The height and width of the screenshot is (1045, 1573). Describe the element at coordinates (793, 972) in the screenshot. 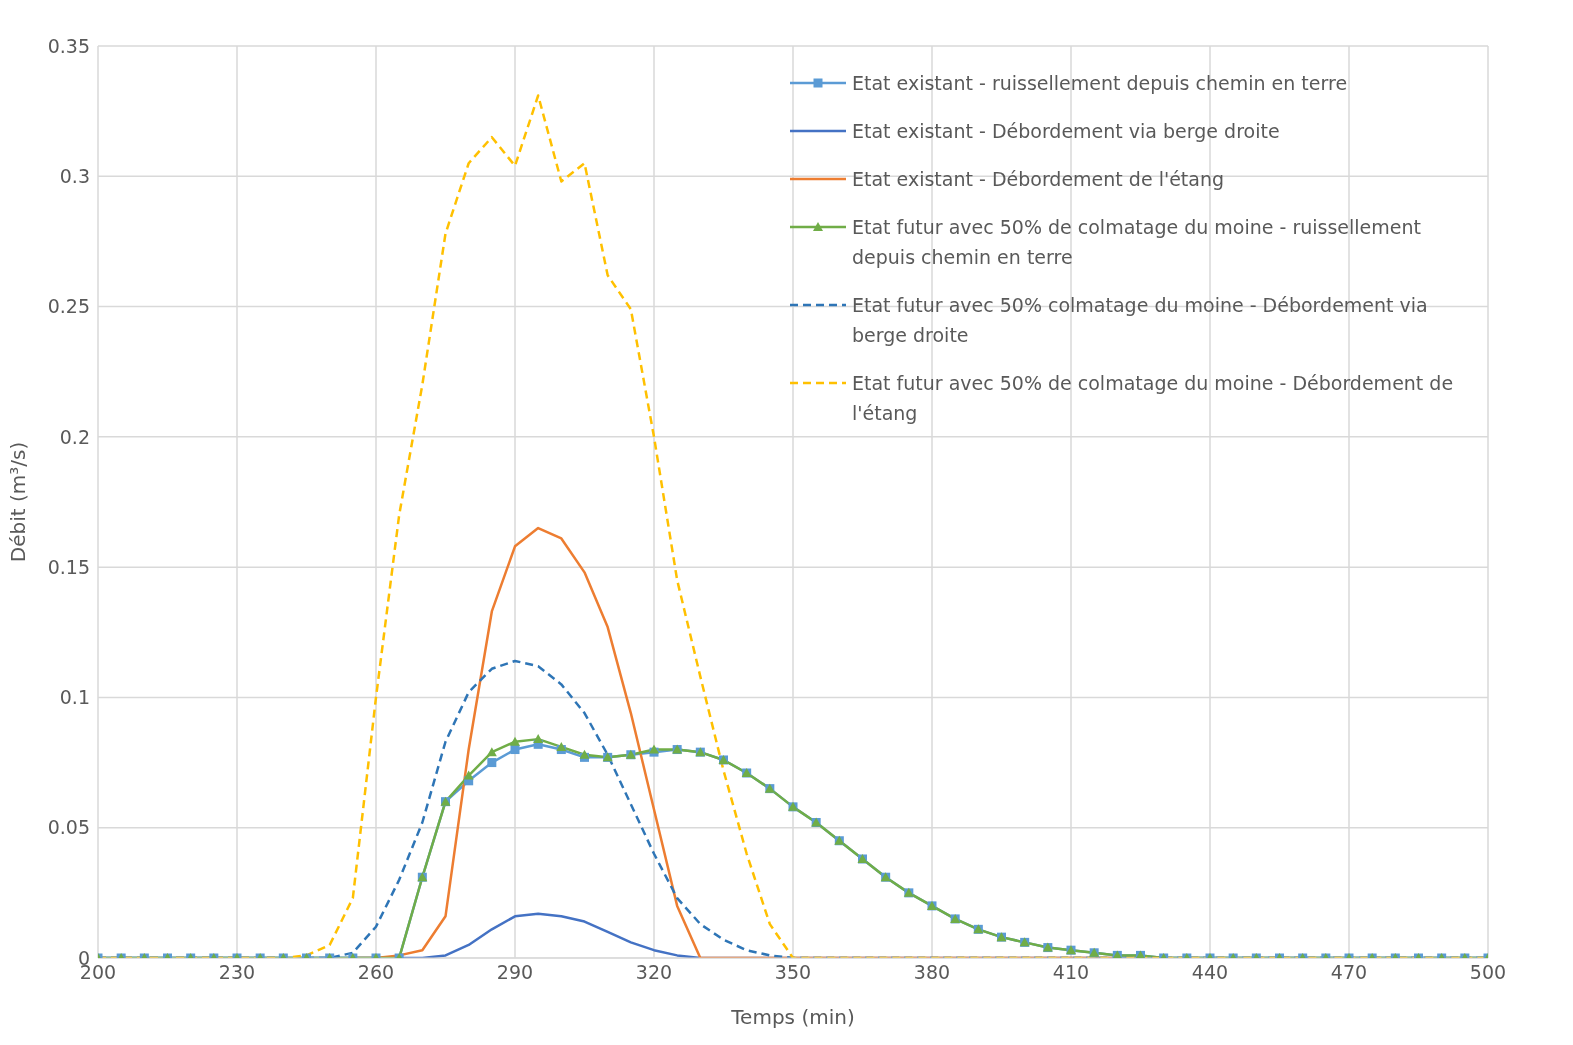

I see `x-tick-label: 350` at that location.